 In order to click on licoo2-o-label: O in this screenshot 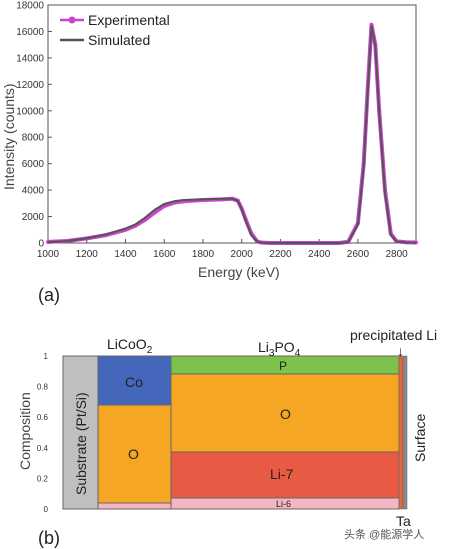, I will do `click(133, 454)`.